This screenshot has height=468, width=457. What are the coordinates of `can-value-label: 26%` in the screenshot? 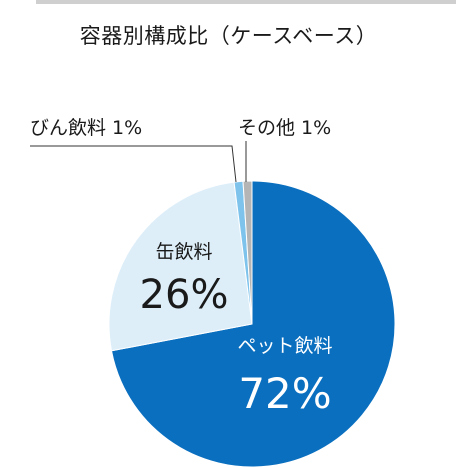 It's located at (184, 295).